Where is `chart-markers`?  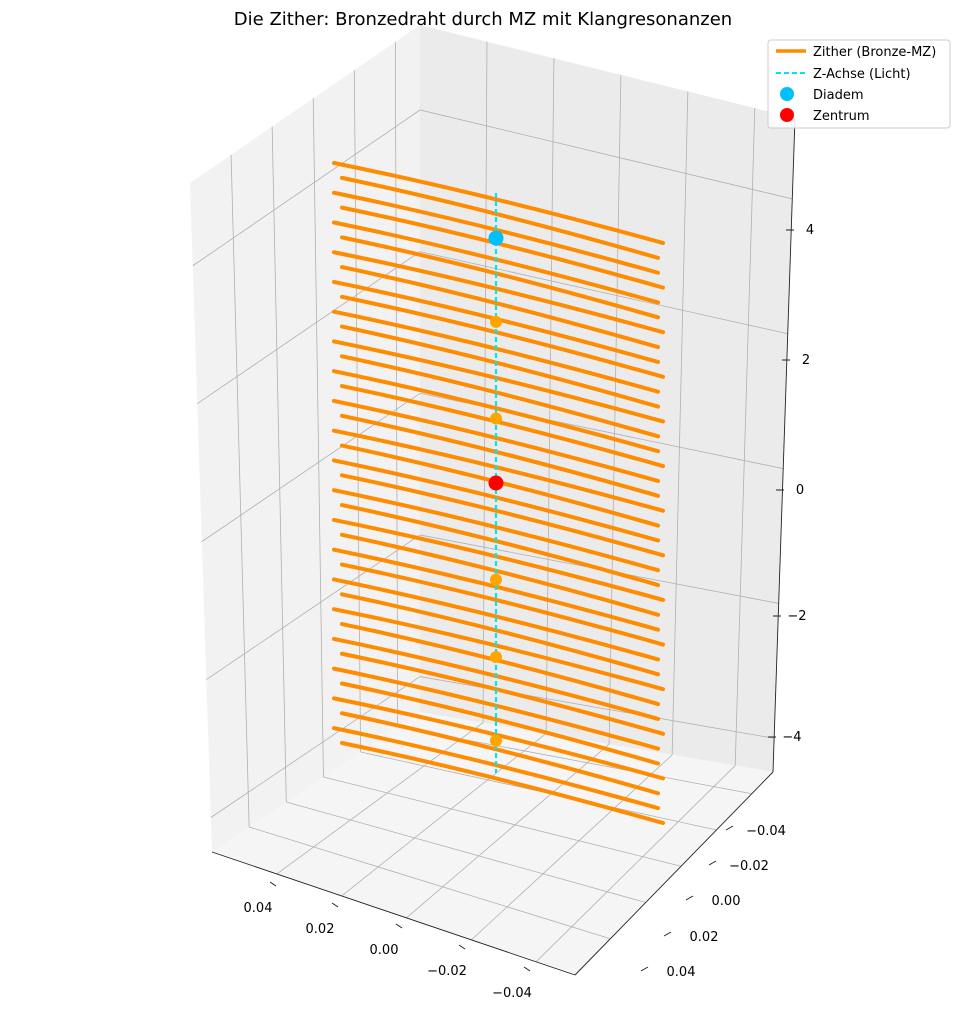
chart-markers is located at coordinates (496, 488).